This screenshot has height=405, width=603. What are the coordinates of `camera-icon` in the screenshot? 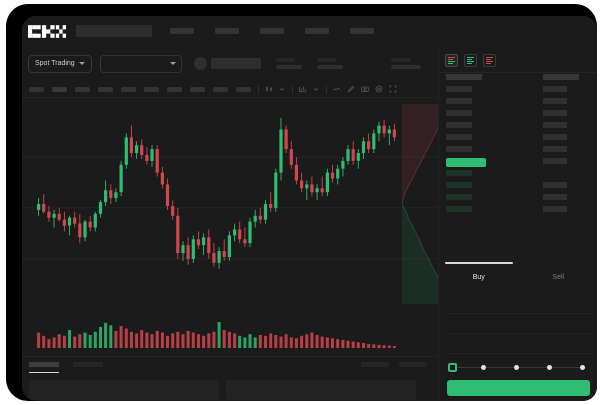 It's located at (365, 89).